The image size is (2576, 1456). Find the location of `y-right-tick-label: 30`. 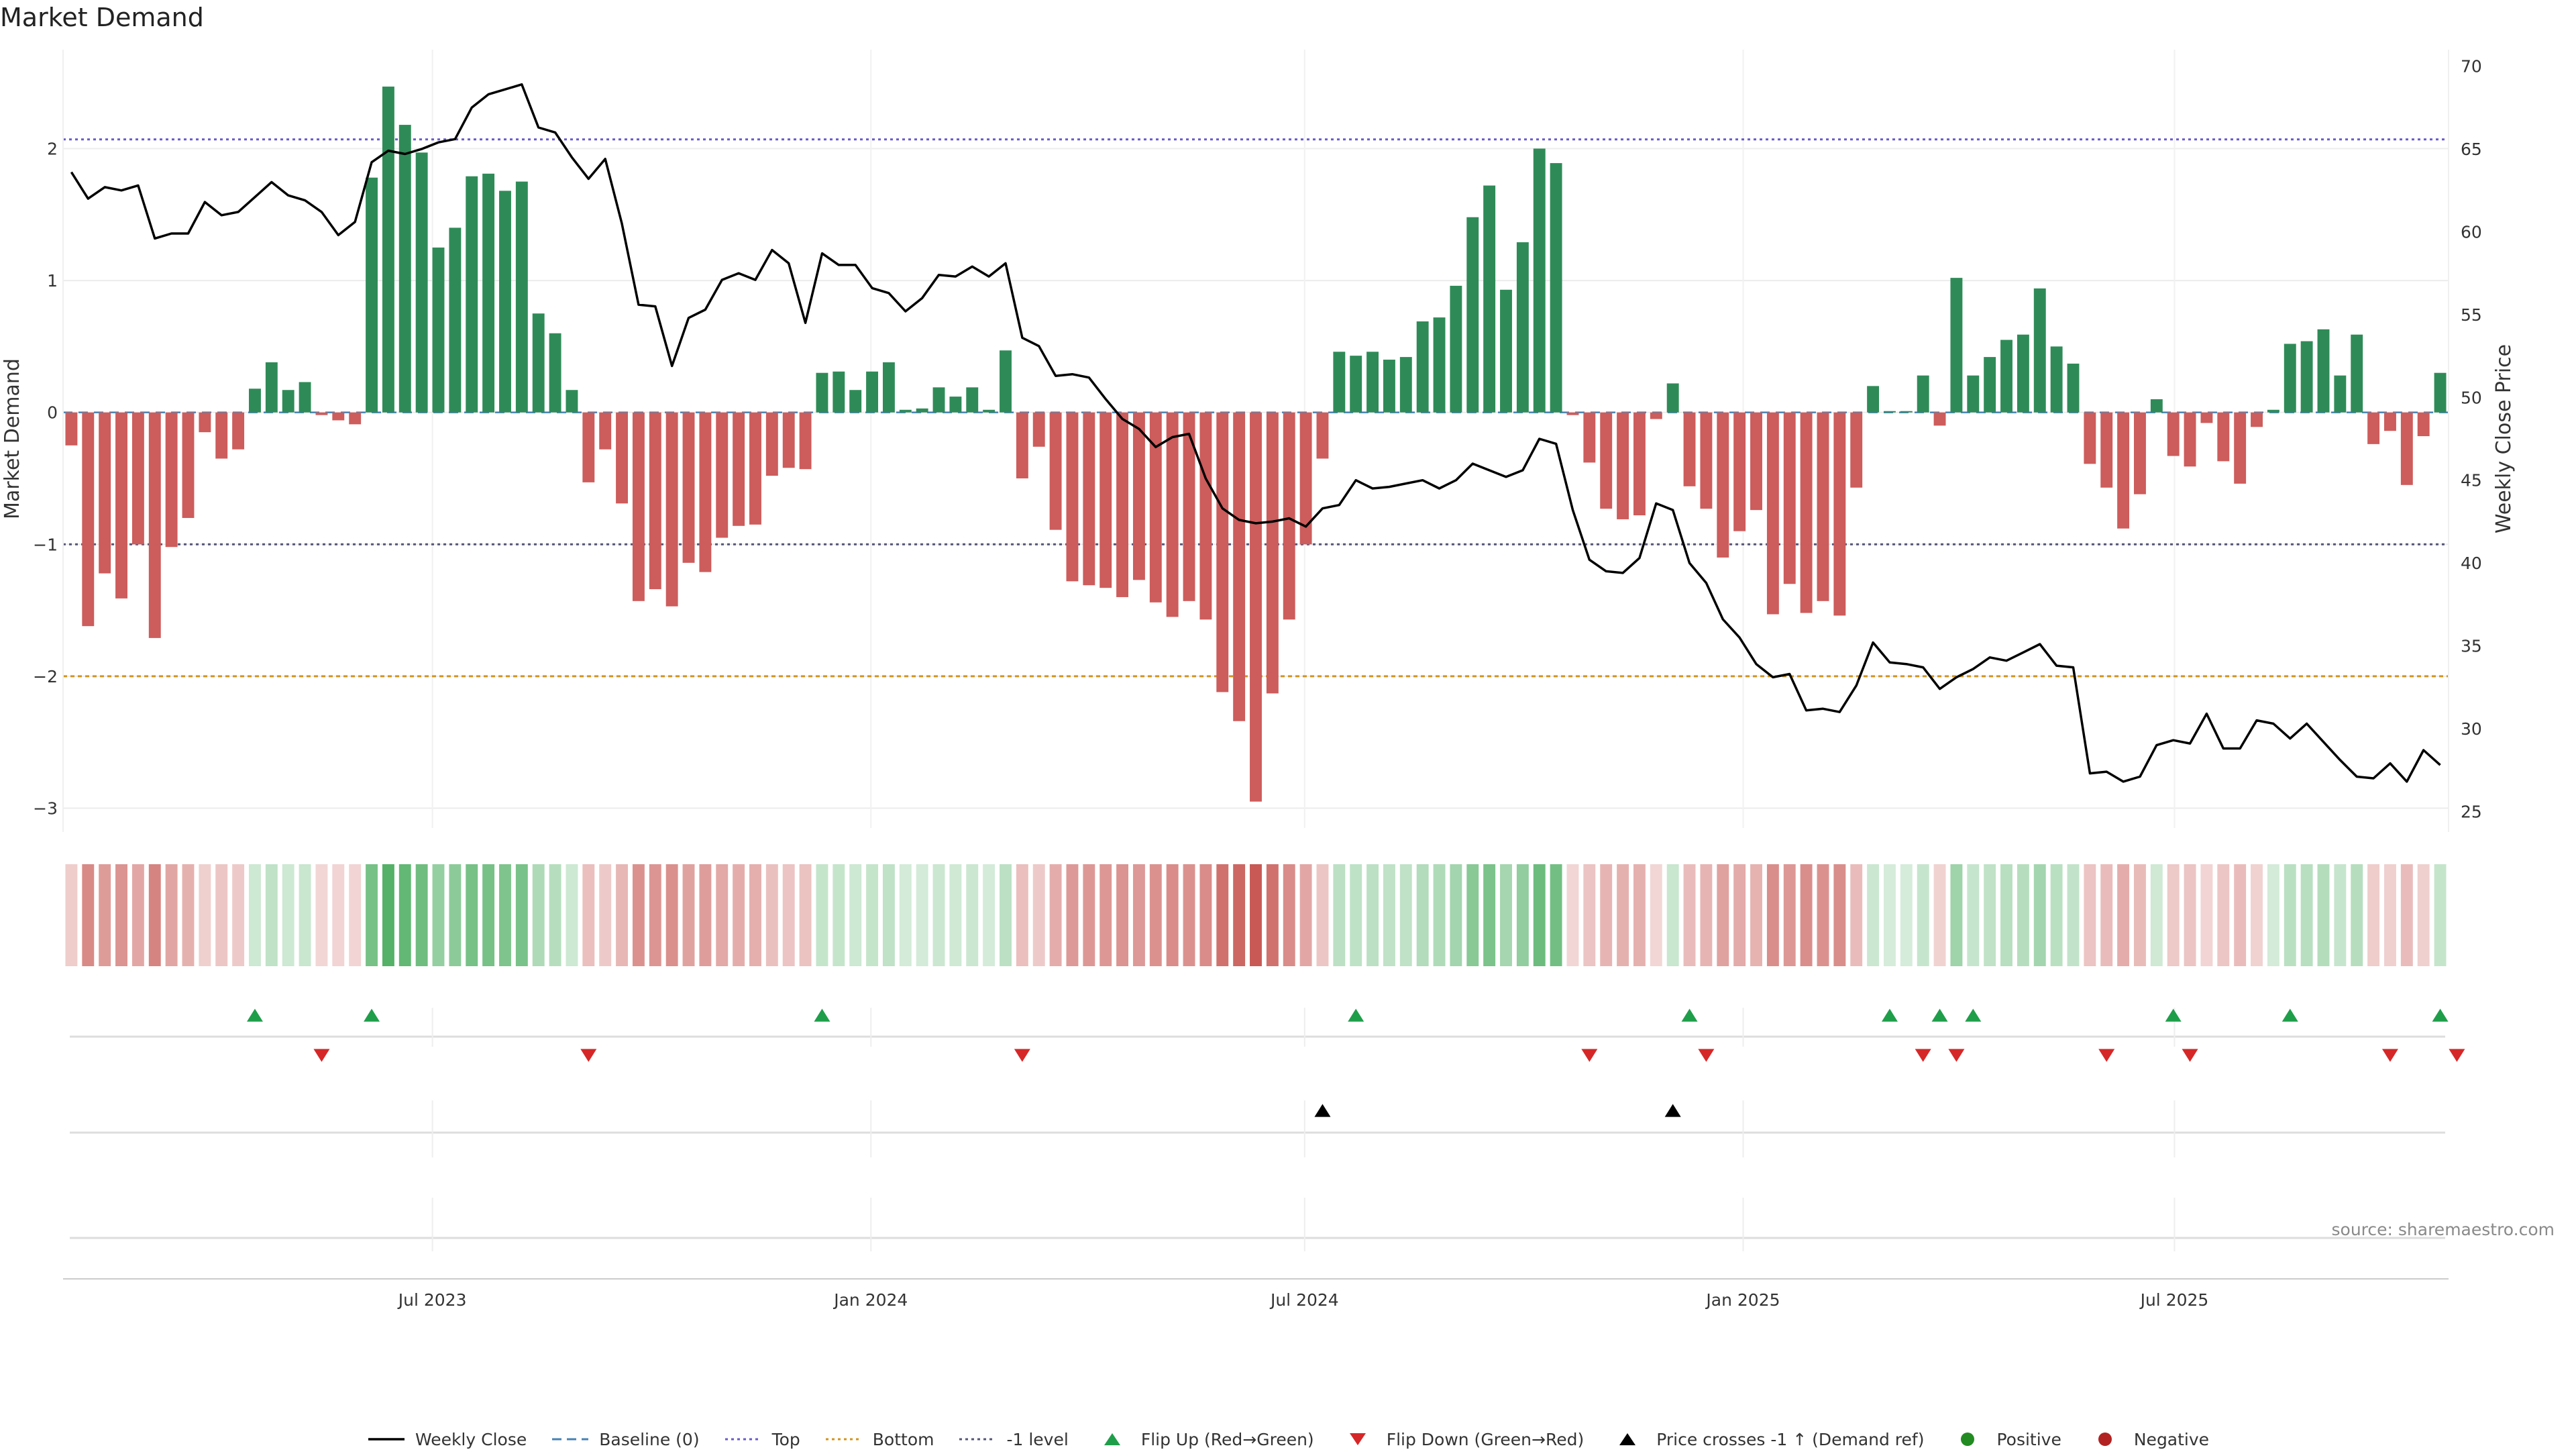

y-right-tick-label: 30 is located at coordinates (2471, 729).